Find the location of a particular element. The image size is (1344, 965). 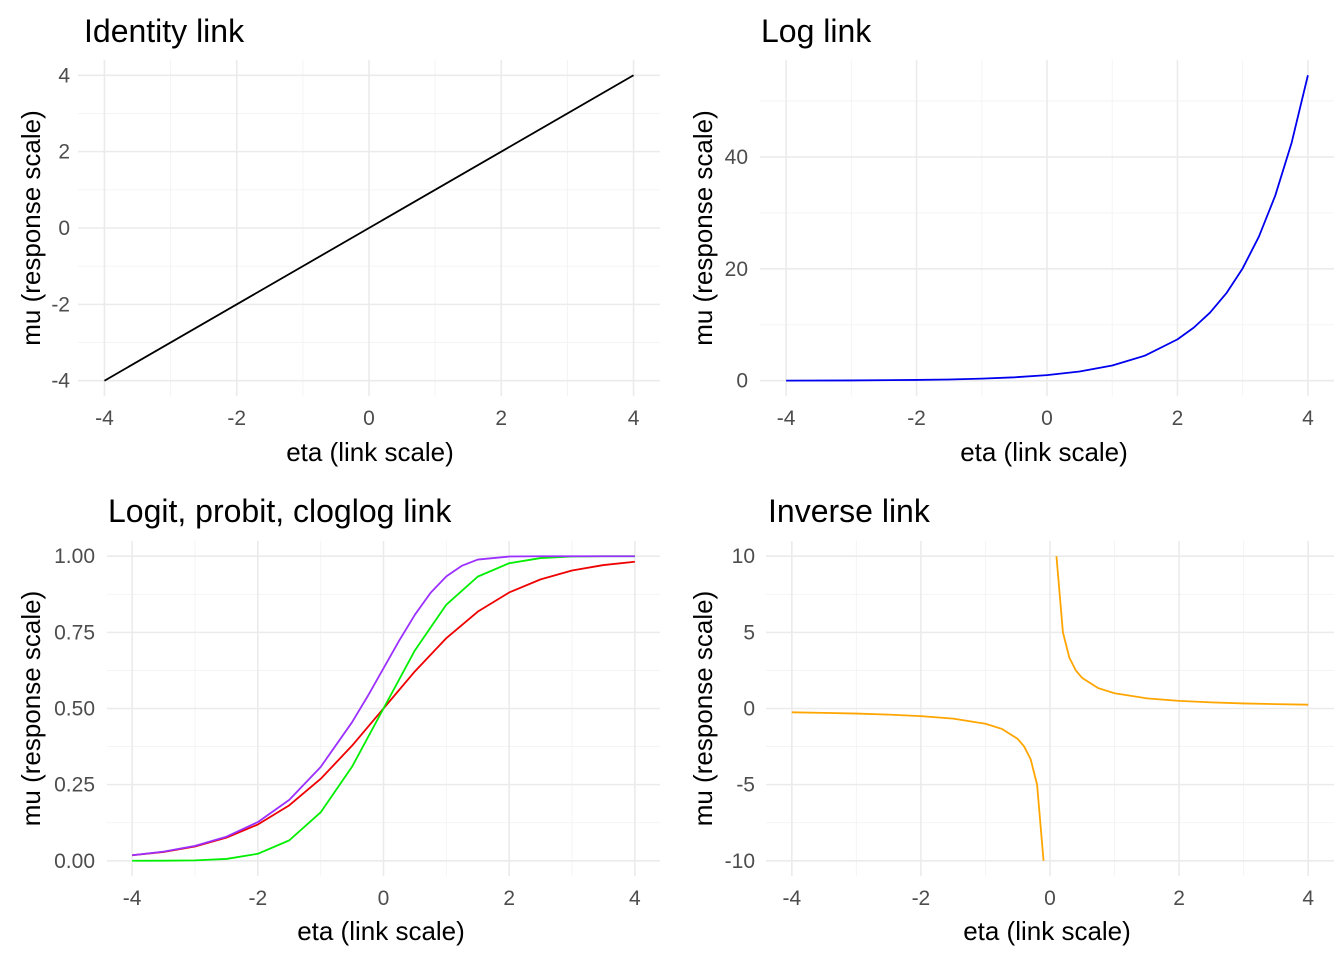

y-tick-label: 0.50 is located at coordinates (74, 709).